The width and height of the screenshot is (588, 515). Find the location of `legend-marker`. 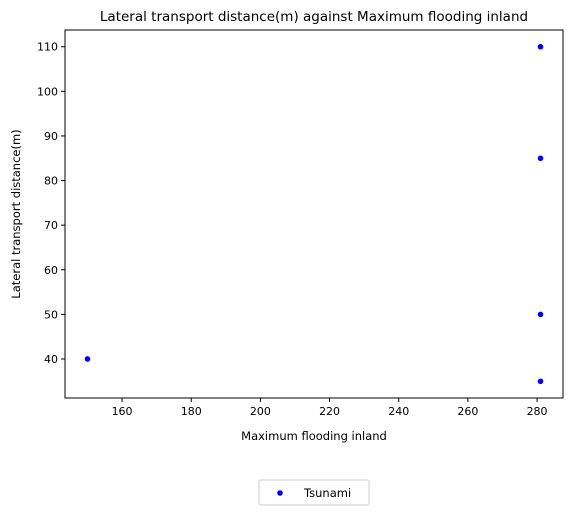

legend-marker is located at coordinates (280, 493).